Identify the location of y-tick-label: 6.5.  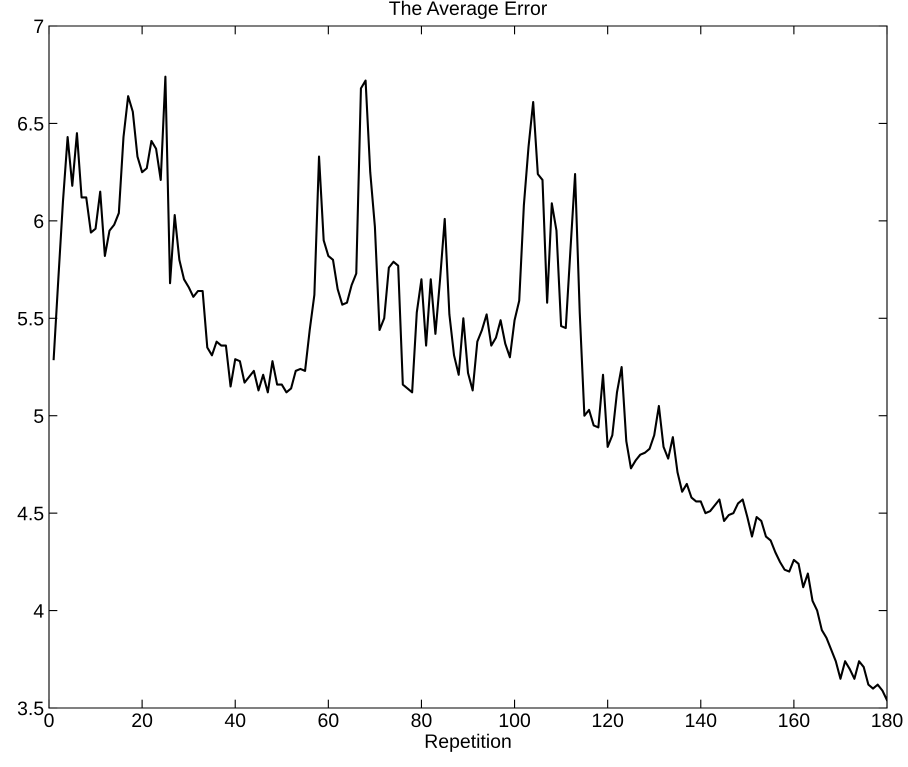
(31, 123).